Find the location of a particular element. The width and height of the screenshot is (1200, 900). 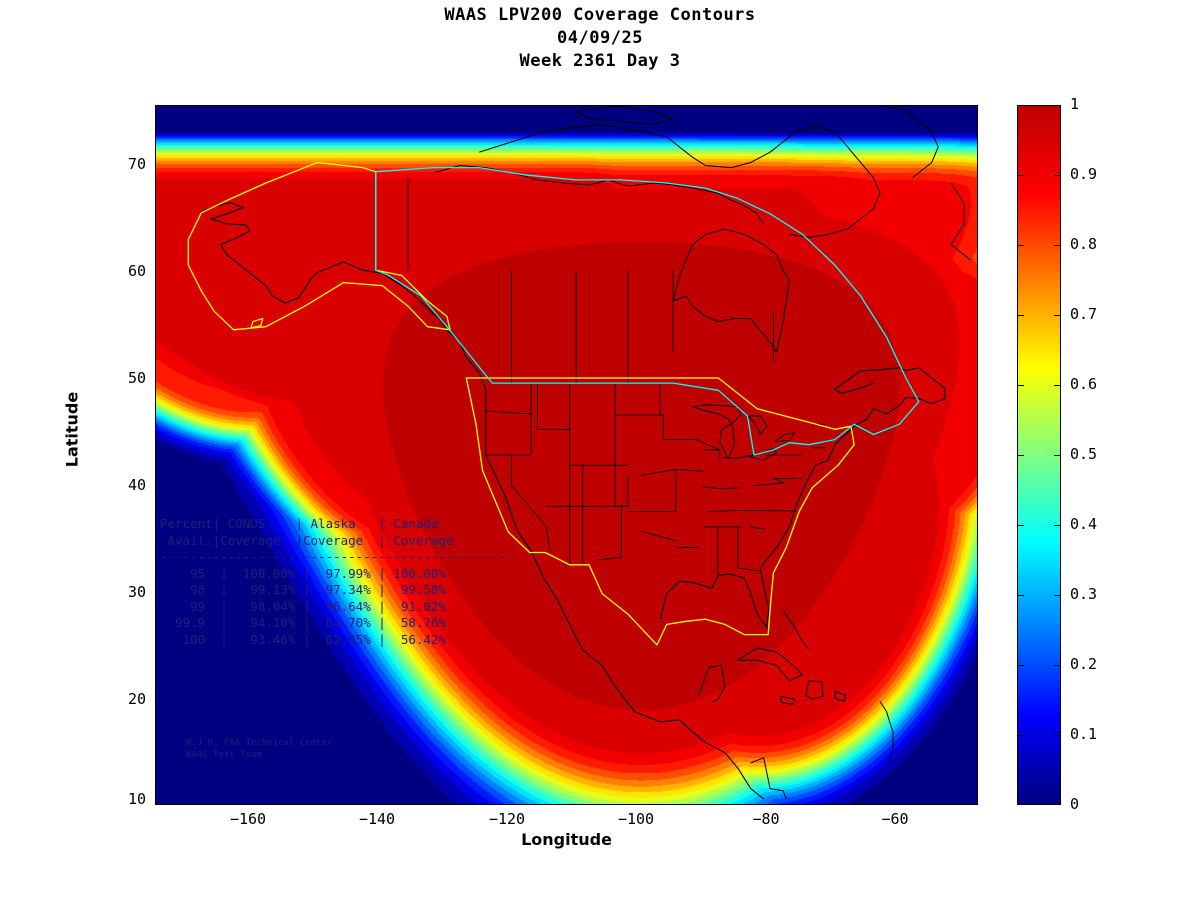

coastline-greenland-south is located at coordinates (960, 221).